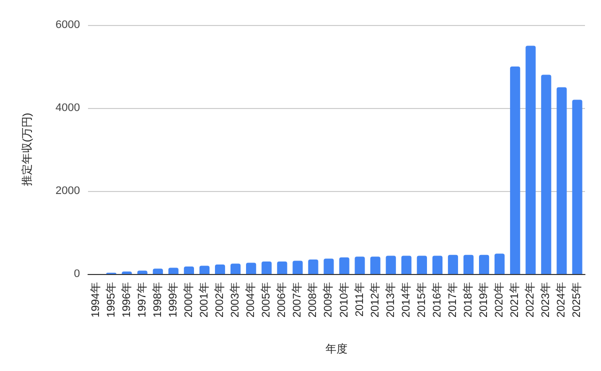 This screenshot has width=601, height=371. Describe the element at coordinates (96, 300) in the screenshot. I see `x-tick-label: 1994年` at that location.